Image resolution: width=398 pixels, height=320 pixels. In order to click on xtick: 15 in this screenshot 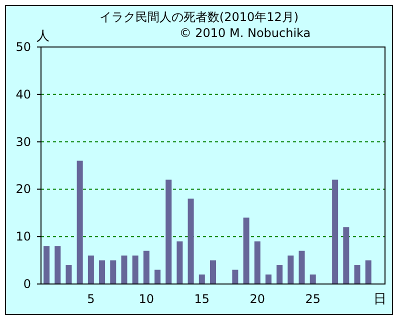, I will do `click(202, 299)`.